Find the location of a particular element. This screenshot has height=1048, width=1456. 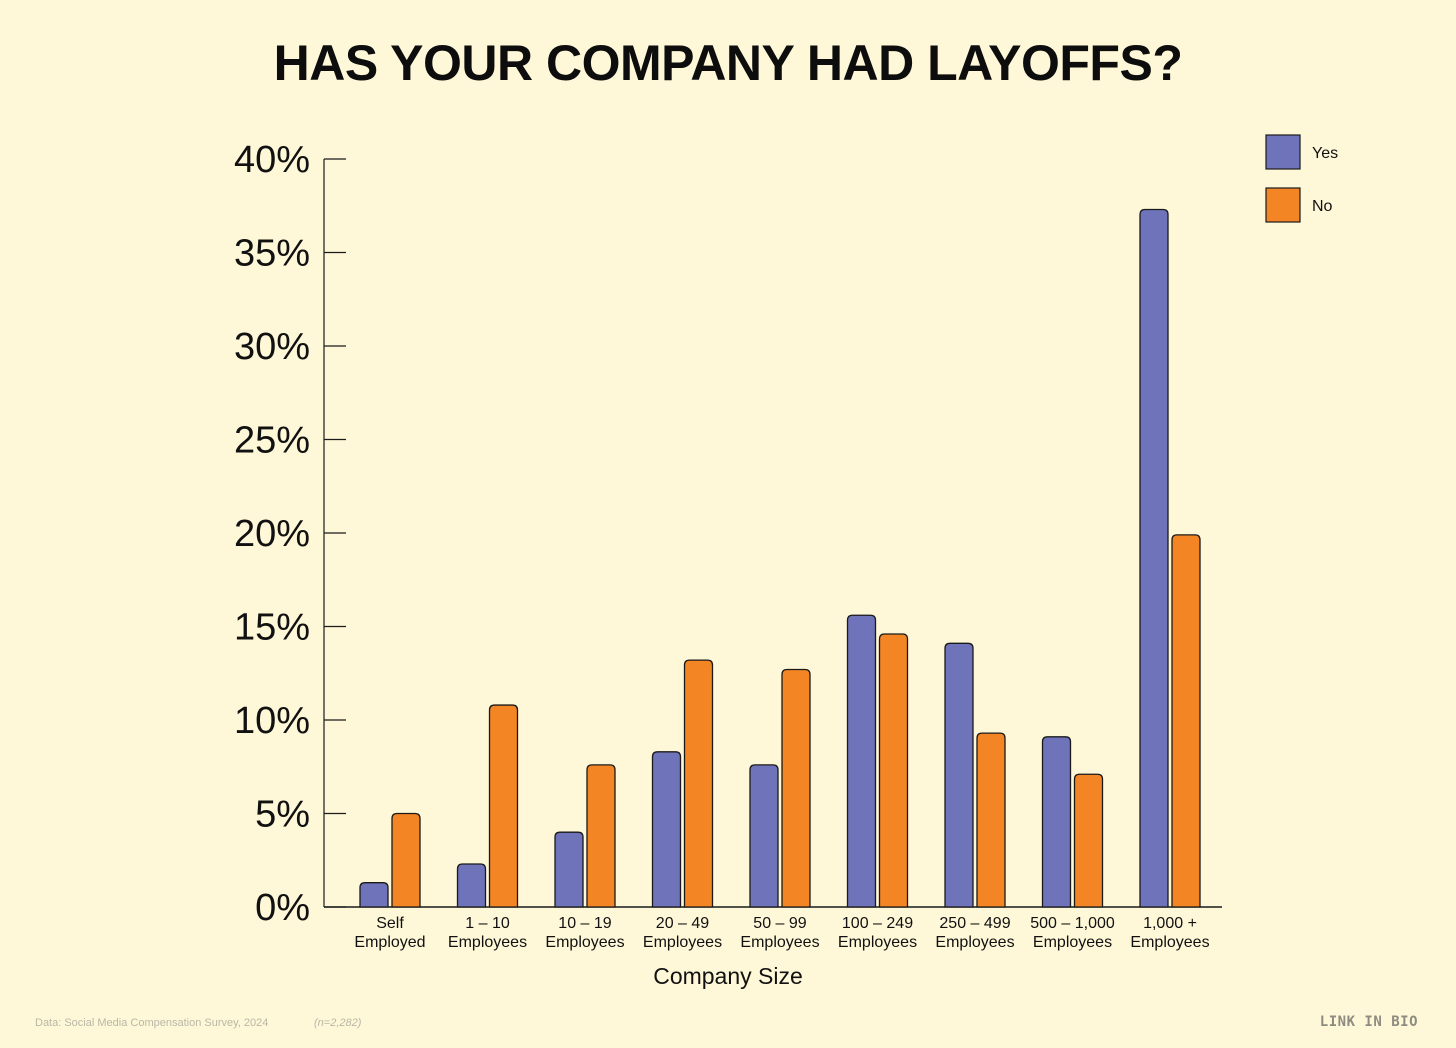

legend-label-yes: Yes is located at coordinates (1325, 153).